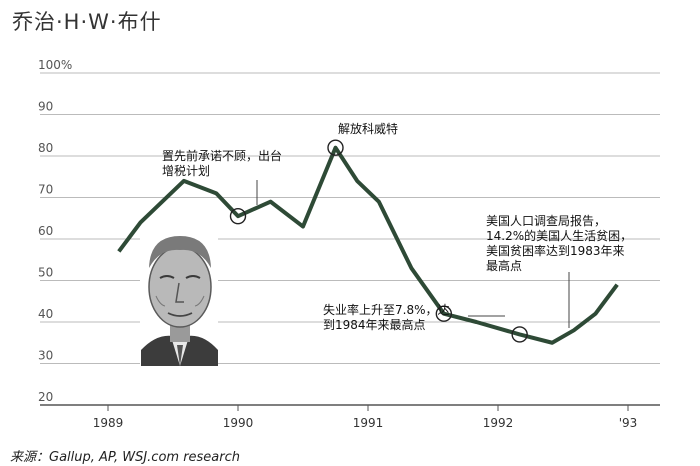 The width and height of the screenshot is (700, 466). Describe the element at coordinates (559, 235) in the screenshot. I see `annotation-text: 14.2%的美国人生活贫困，` at that location.